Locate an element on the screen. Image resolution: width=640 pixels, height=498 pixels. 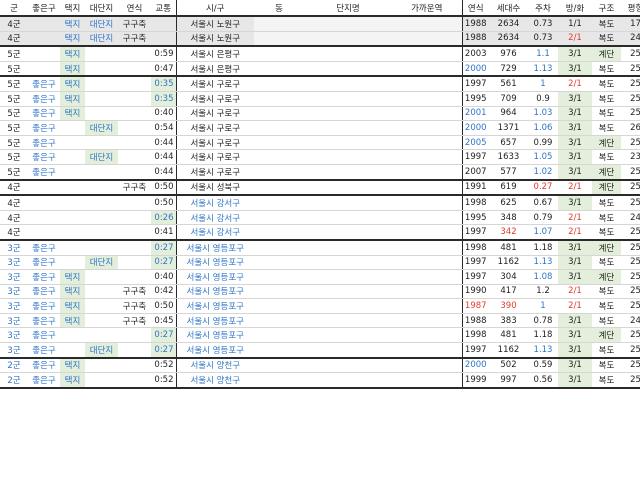
households-cell: 383 is located at coordinates (508, 321).